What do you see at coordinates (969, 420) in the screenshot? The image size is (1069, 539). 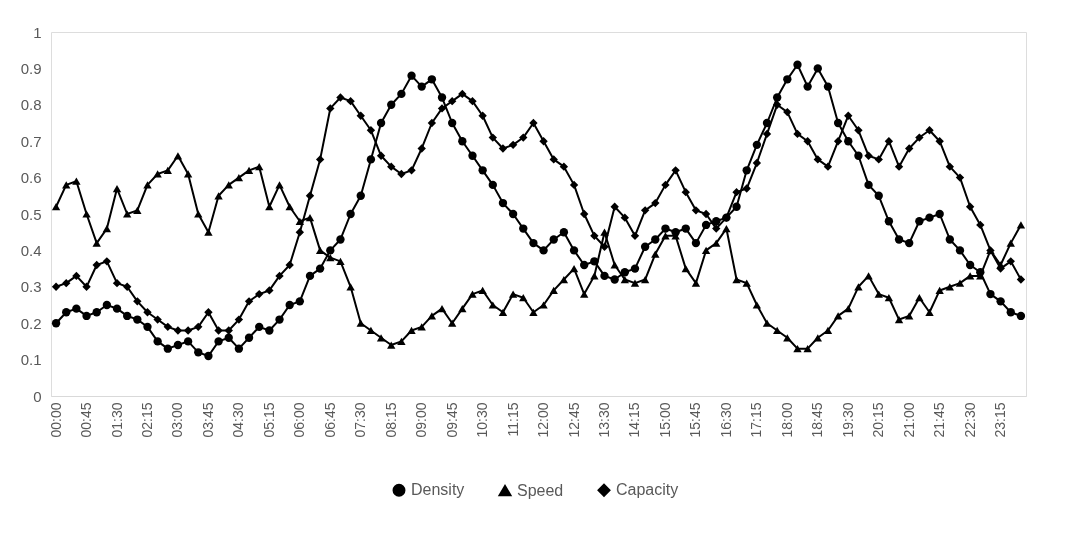 I see `x-tick-label: 22:30` at bounding box center [969, 420].